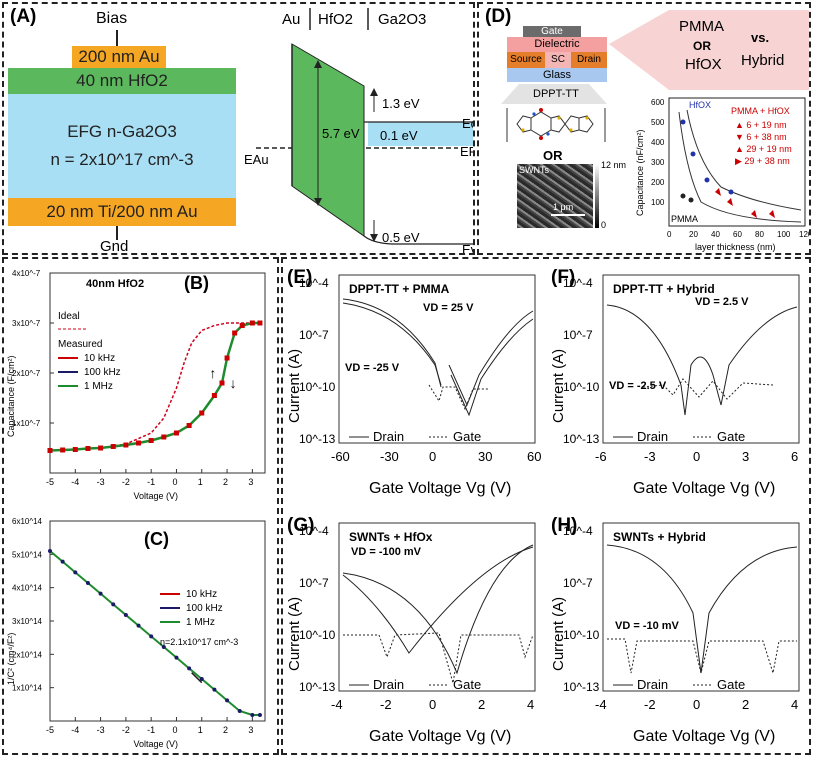 This screenshot has width=813, height=757. I want to click on inset-ytick: 500, so click(658, 122).